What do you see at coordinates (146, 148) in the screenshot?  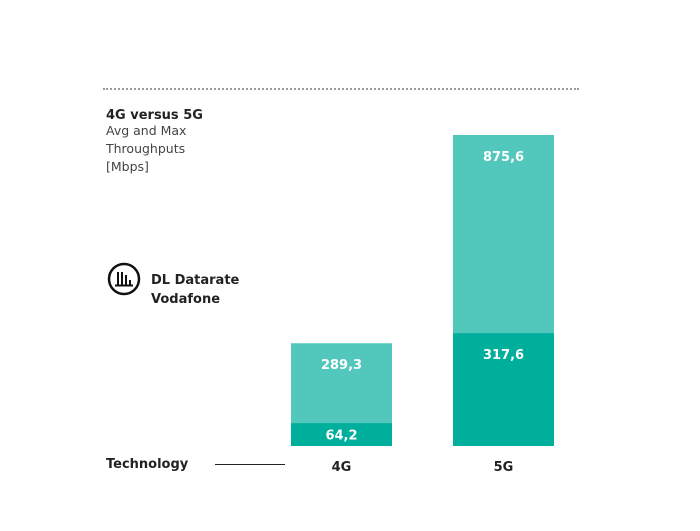 I see `chart-subtitle: Avg and Max Throughputs [Mbps]` at bounding box center [146, 148].